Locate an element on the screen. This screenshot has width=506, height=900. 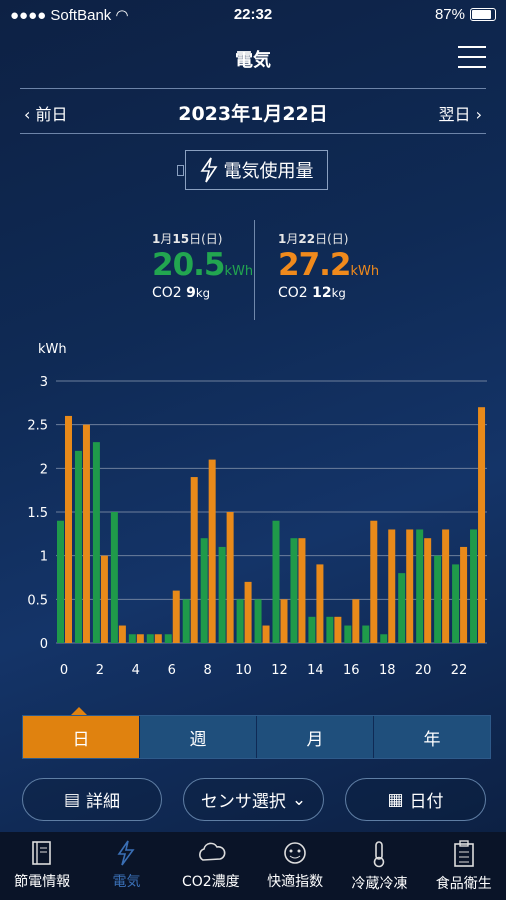
book-icon is located at coordinates (41, 853).